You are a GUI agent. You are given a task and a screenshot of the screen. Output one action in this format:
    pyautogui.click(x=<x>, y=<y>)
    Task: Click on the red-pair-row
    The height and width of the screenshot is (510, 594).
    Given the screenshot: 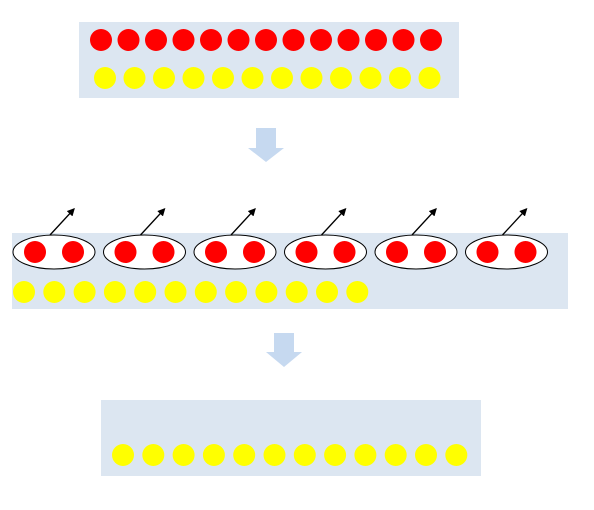 What is the action you would take?
    pyautogui.click(x=280, y=239)
    